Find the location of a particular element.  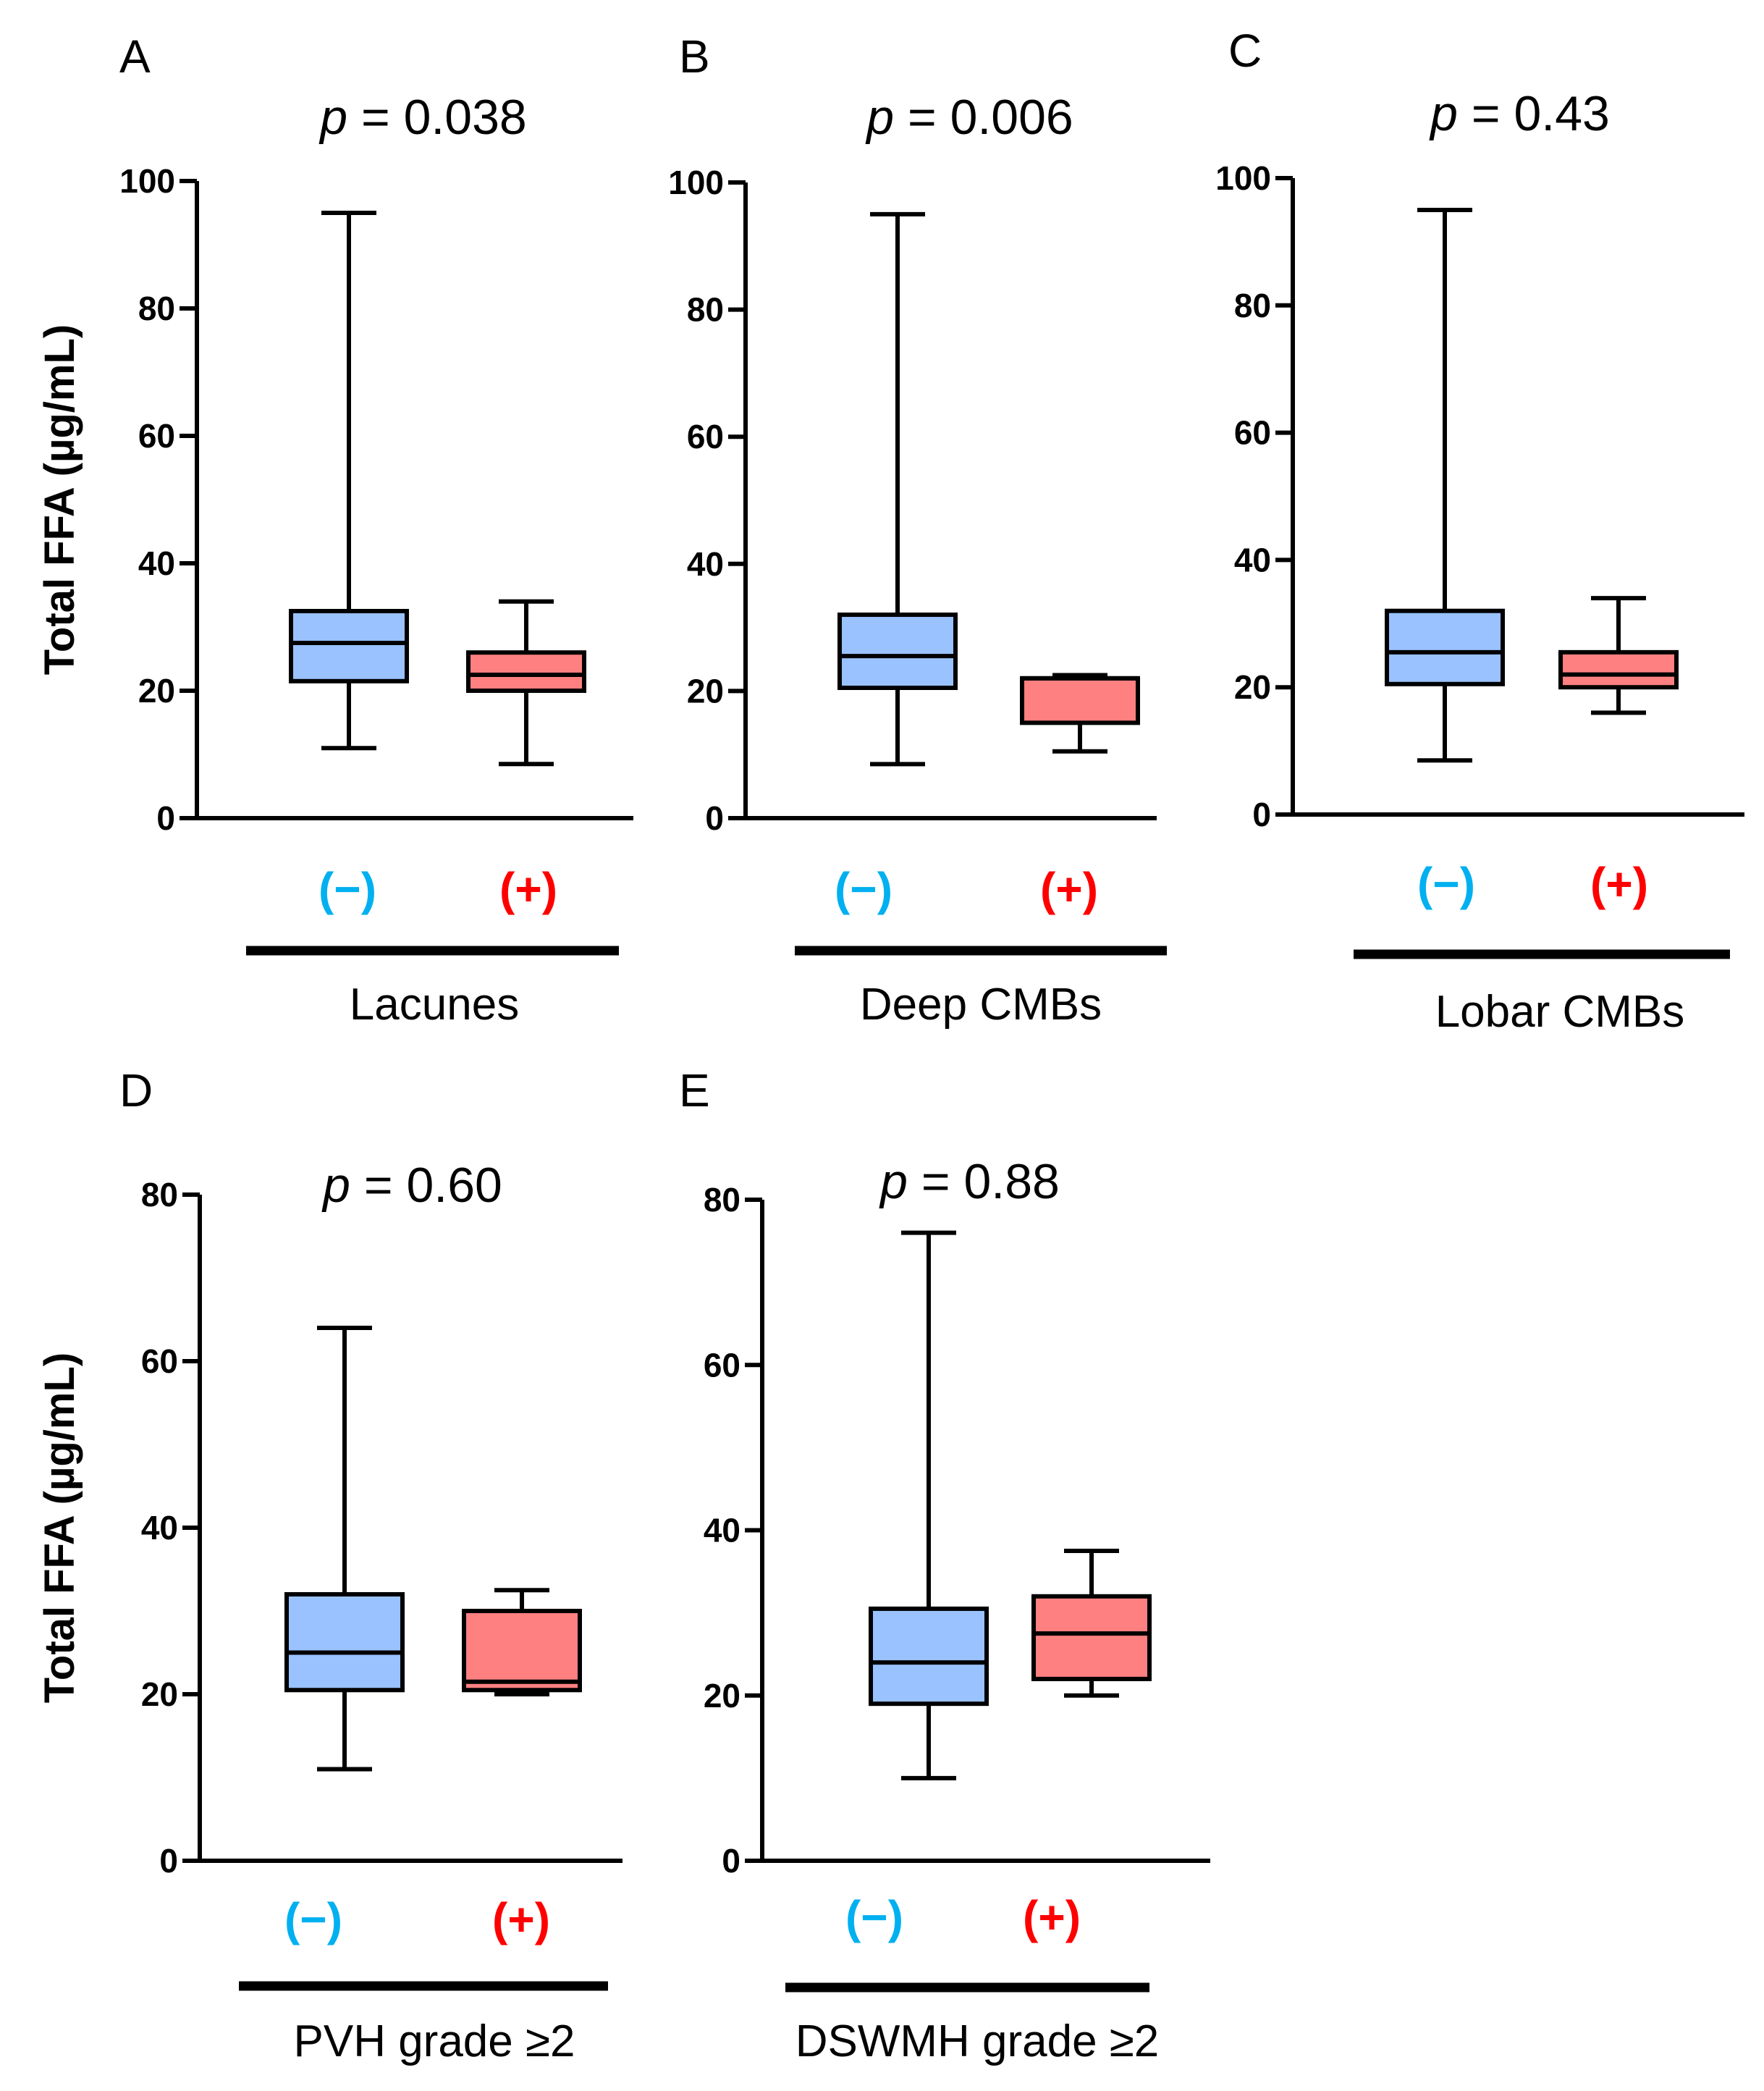

panel-e: Ep = 0.88 0 20 40 60 80 (−) (+) DSWMH grade ≥2 is located at coordinates (945, 1565).